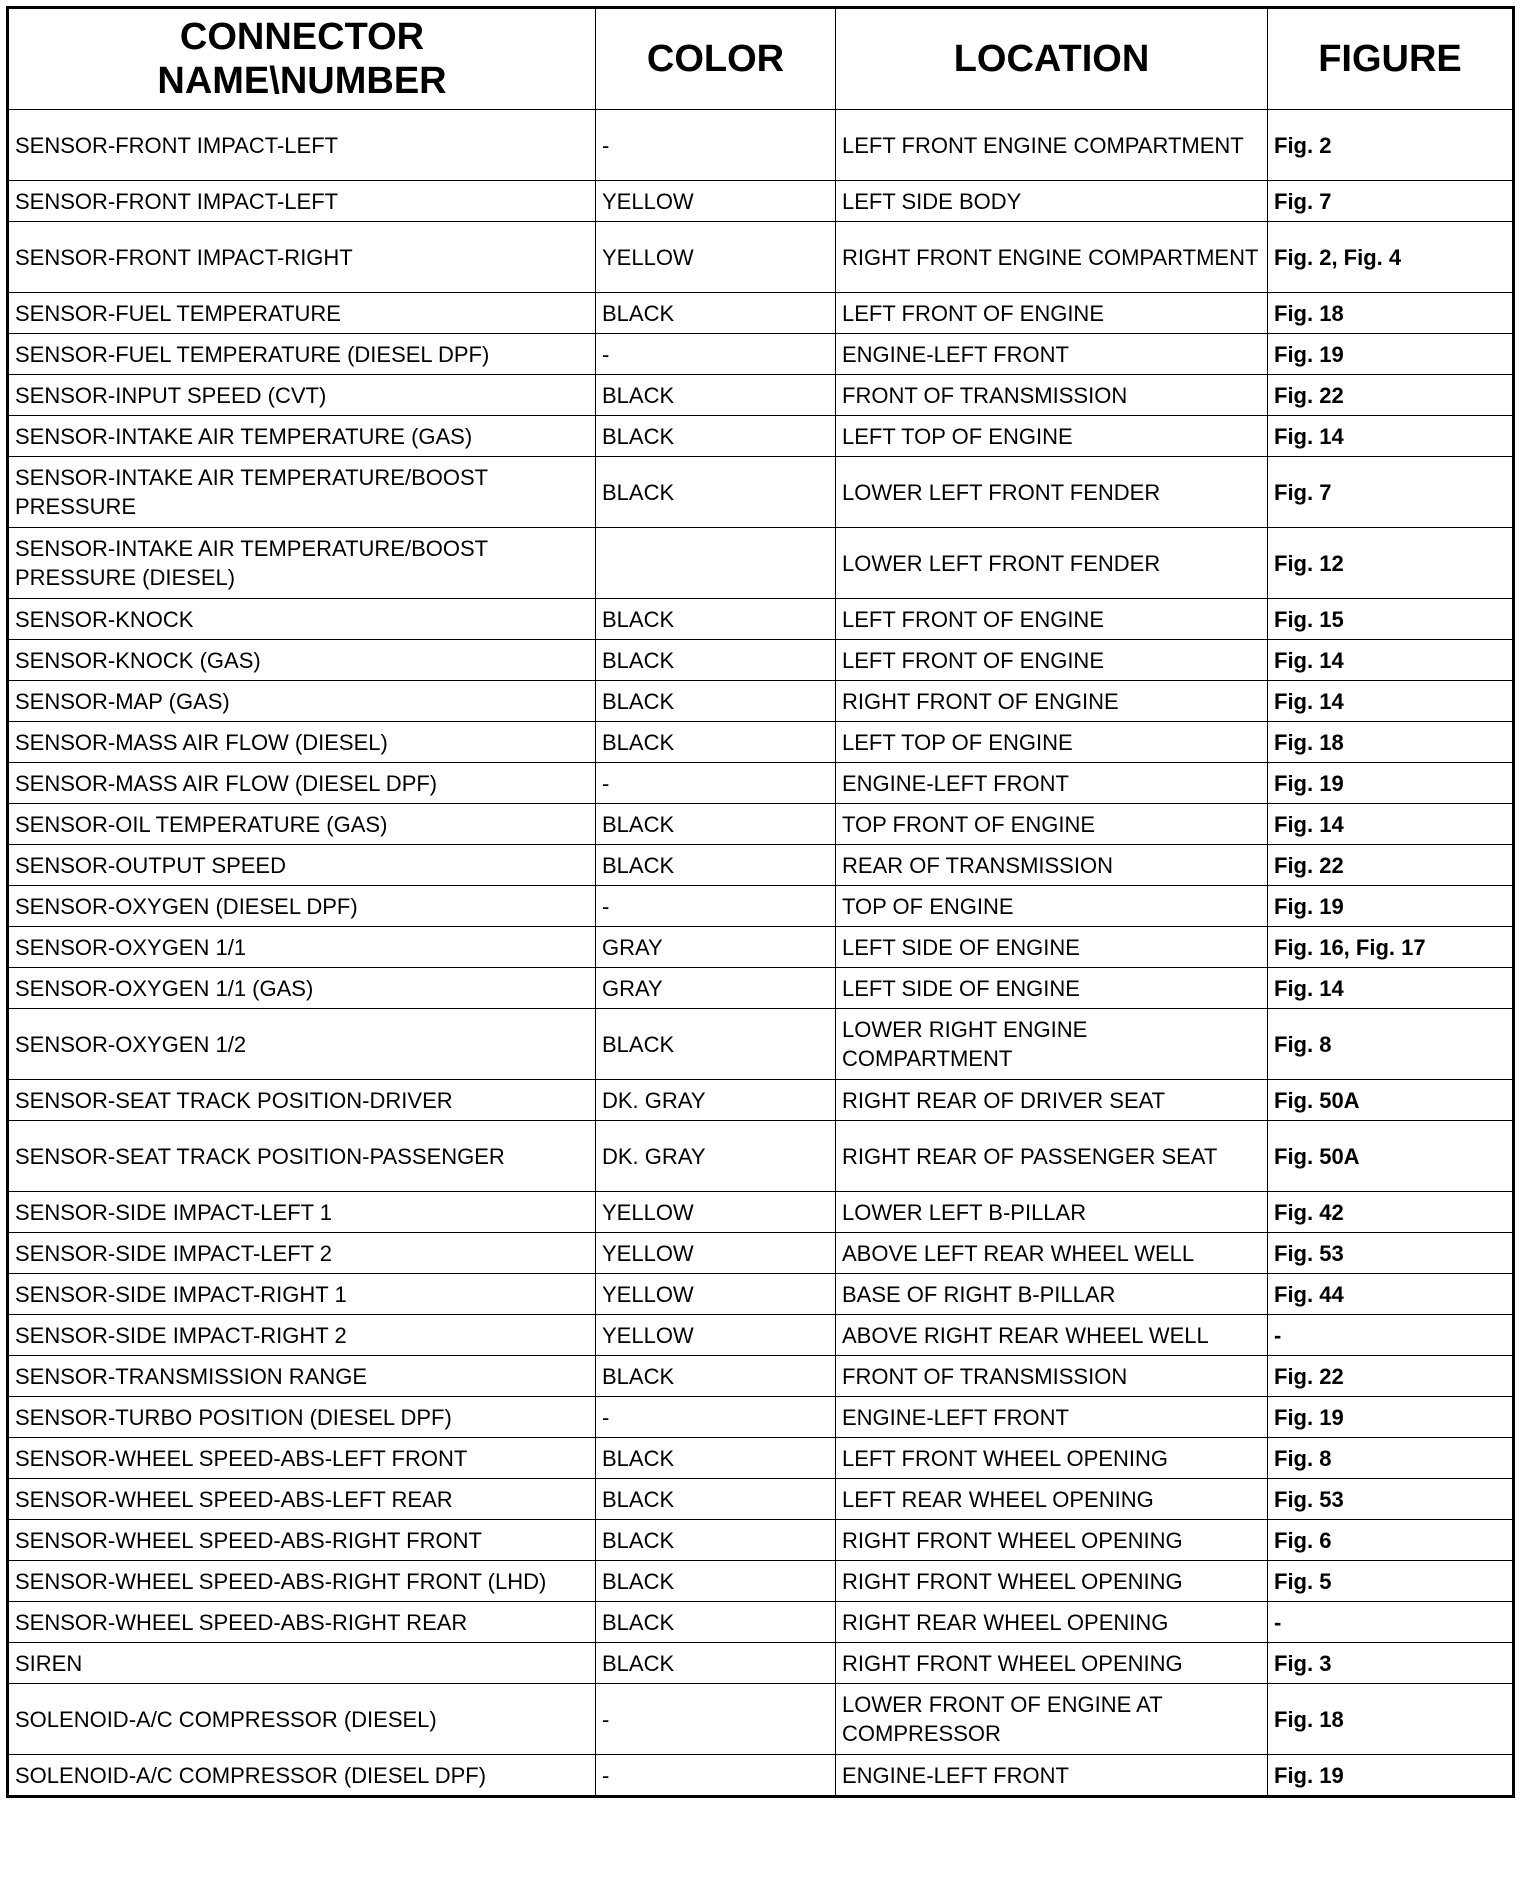 This screenshot has width=1520, height=1880. What do you see at coordinates (301, 660) in the screenshot?
I see `connector-name: SENSOR-KNOCK (GAS)` at bounding box center [301, 660].